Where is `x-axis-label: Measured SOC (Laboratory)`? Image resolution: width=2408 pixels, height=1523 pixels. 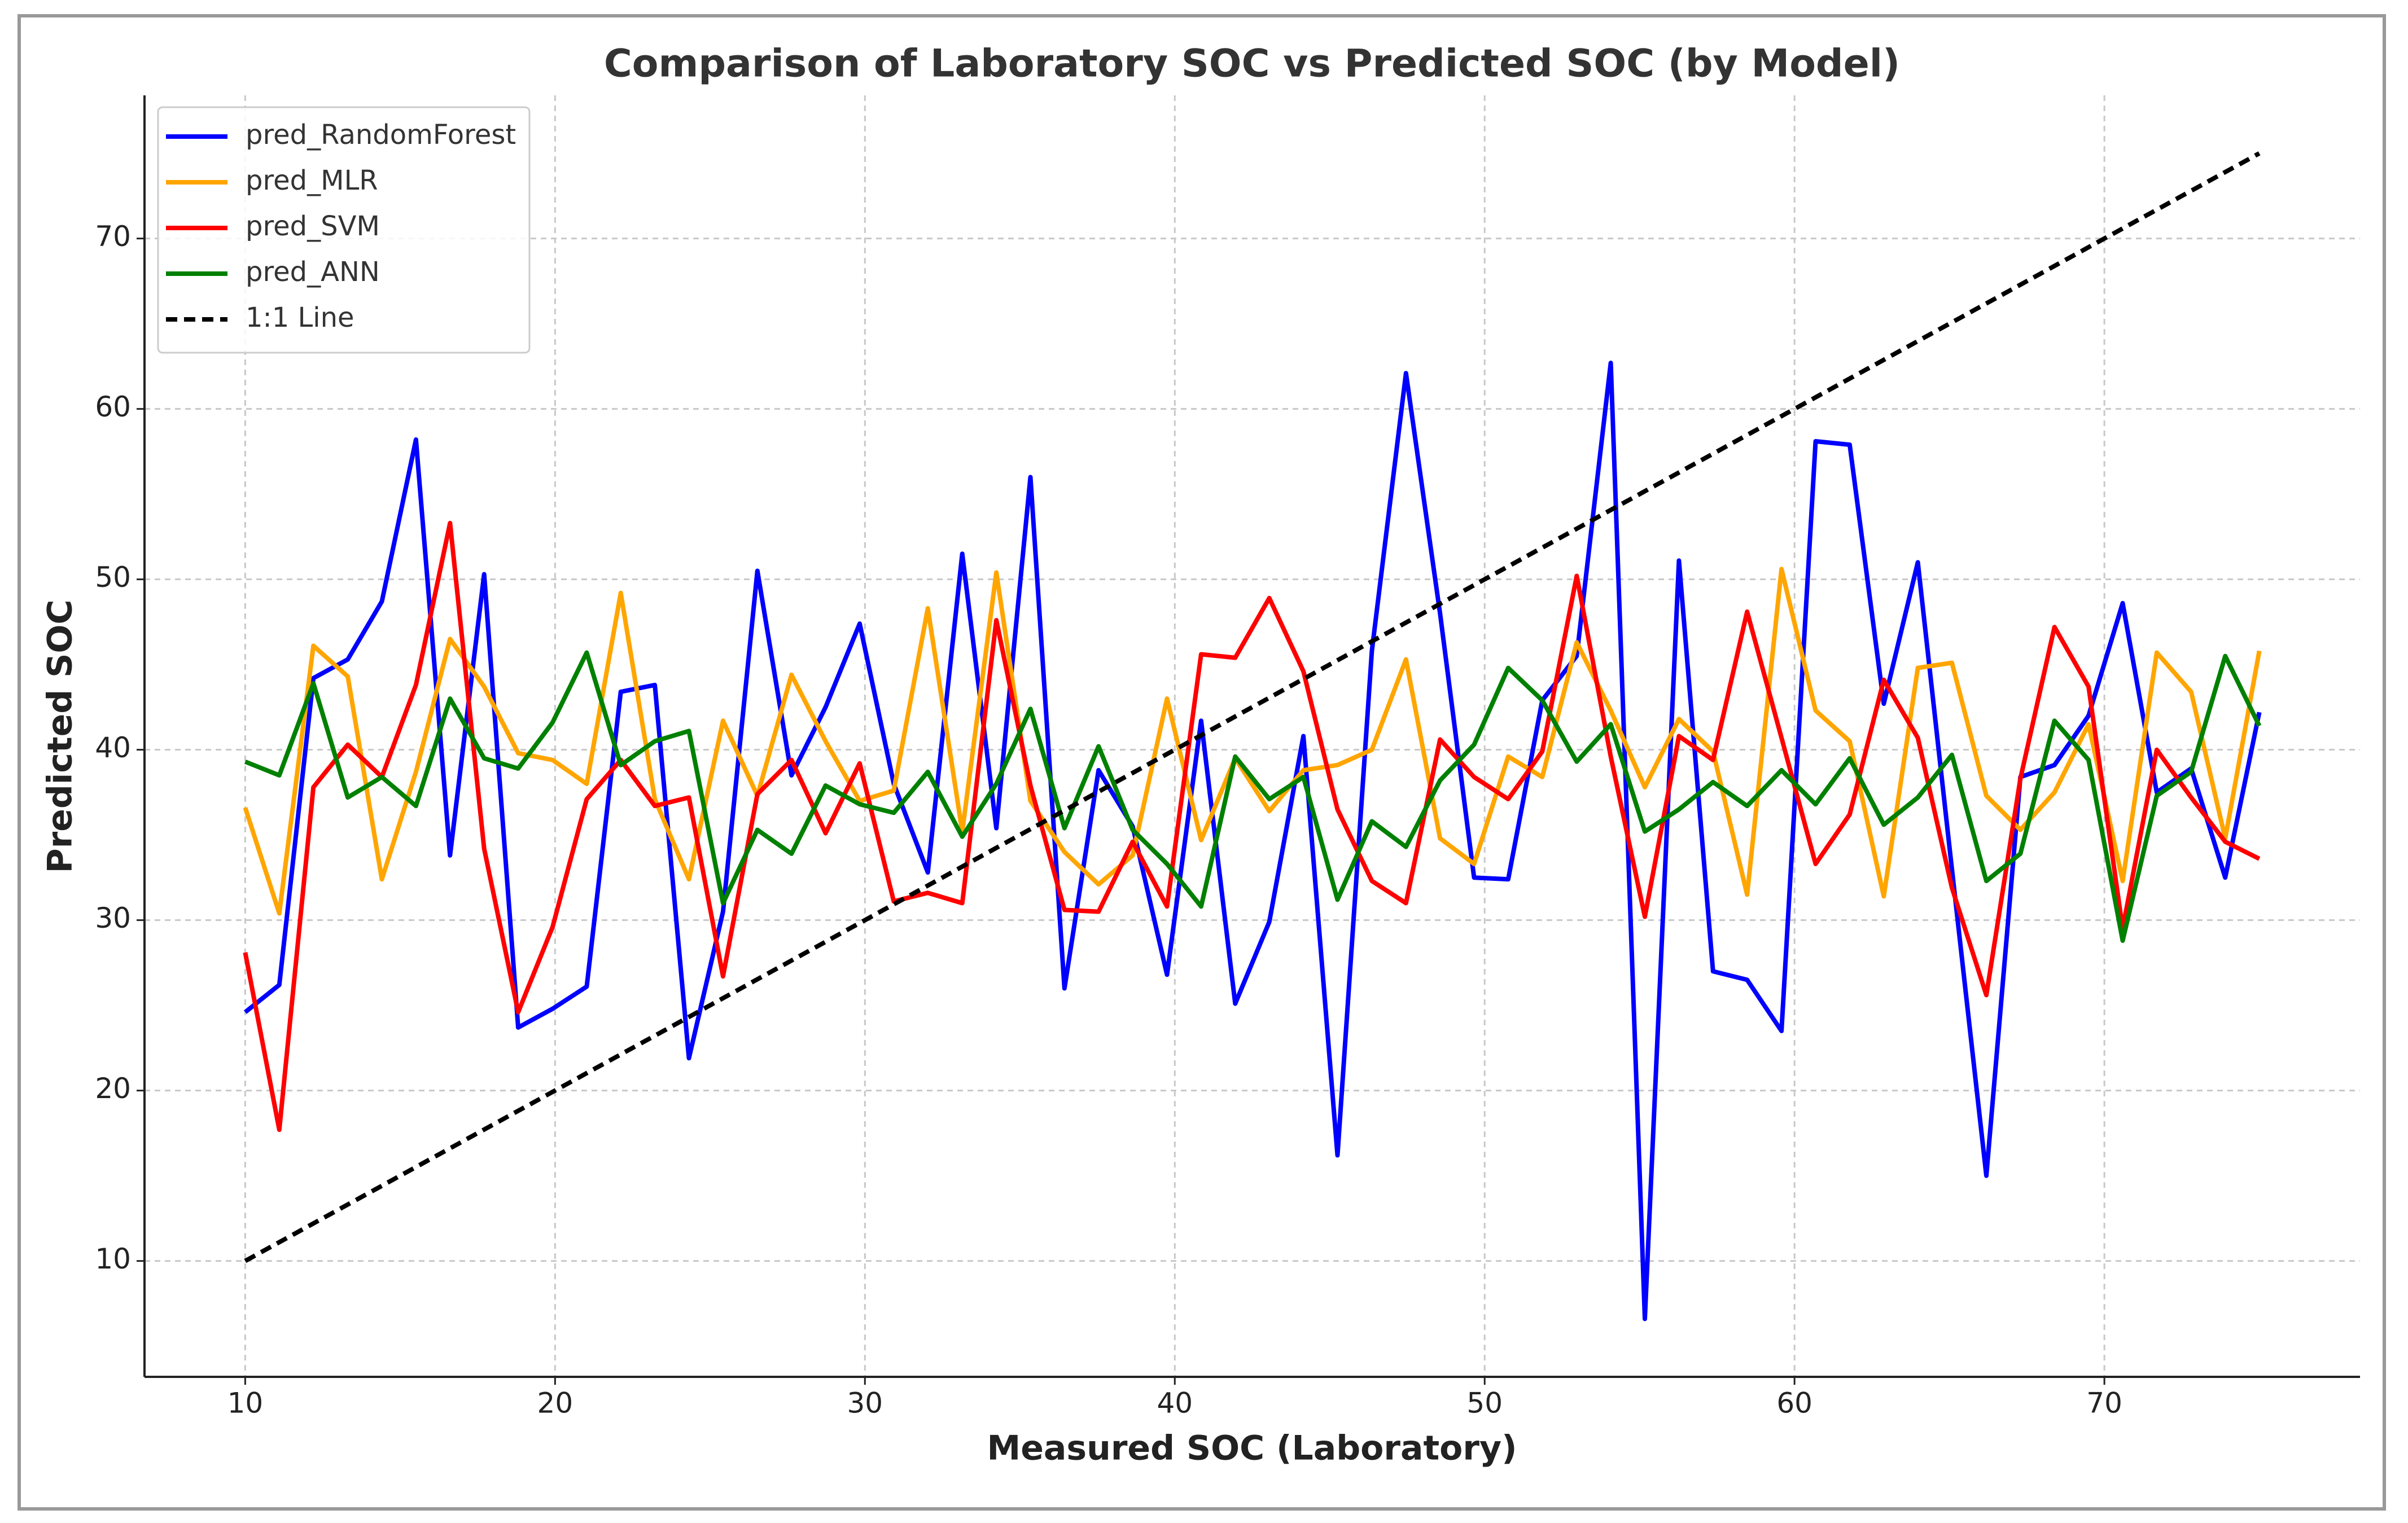 x-axis-label: Measured SOC (Laboratory) is located at coordinates (1252, 1448).